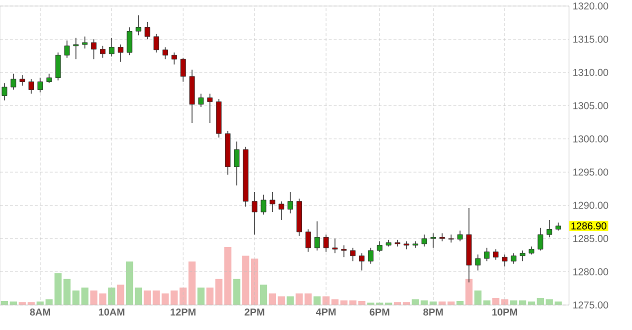  Describe the element at coordinates (111, 312) in the screenshot. I see `x-tick-label: 10AM` at that location.